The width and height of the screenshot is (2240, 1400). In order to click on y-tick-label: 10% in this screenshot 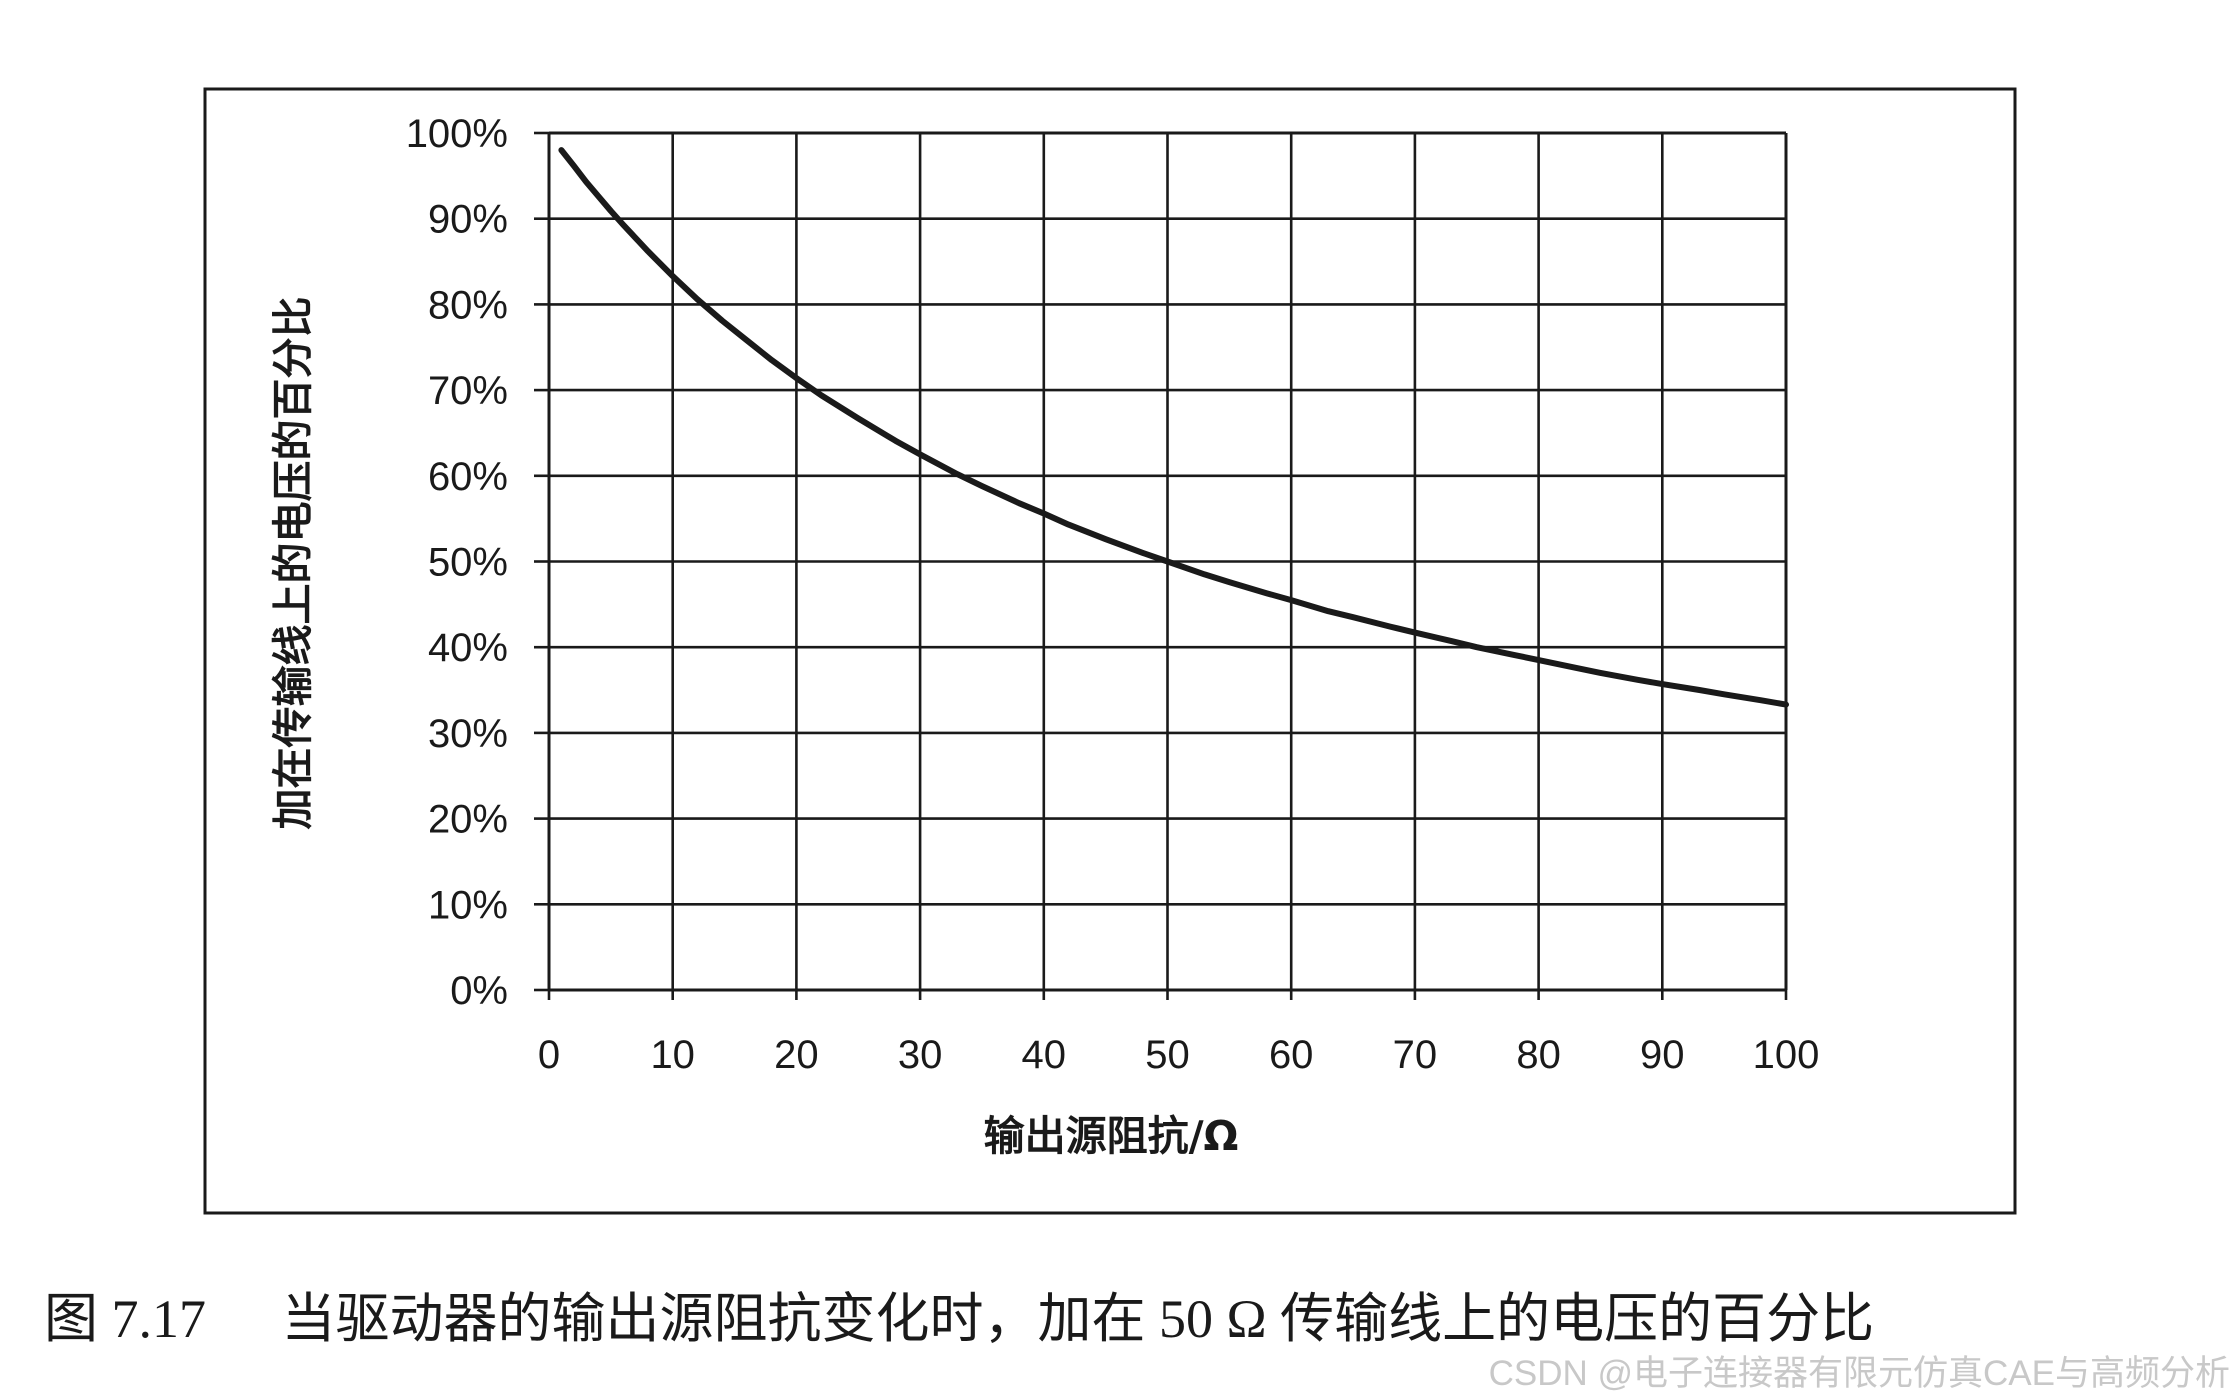, I will do `click(468, 905)`.